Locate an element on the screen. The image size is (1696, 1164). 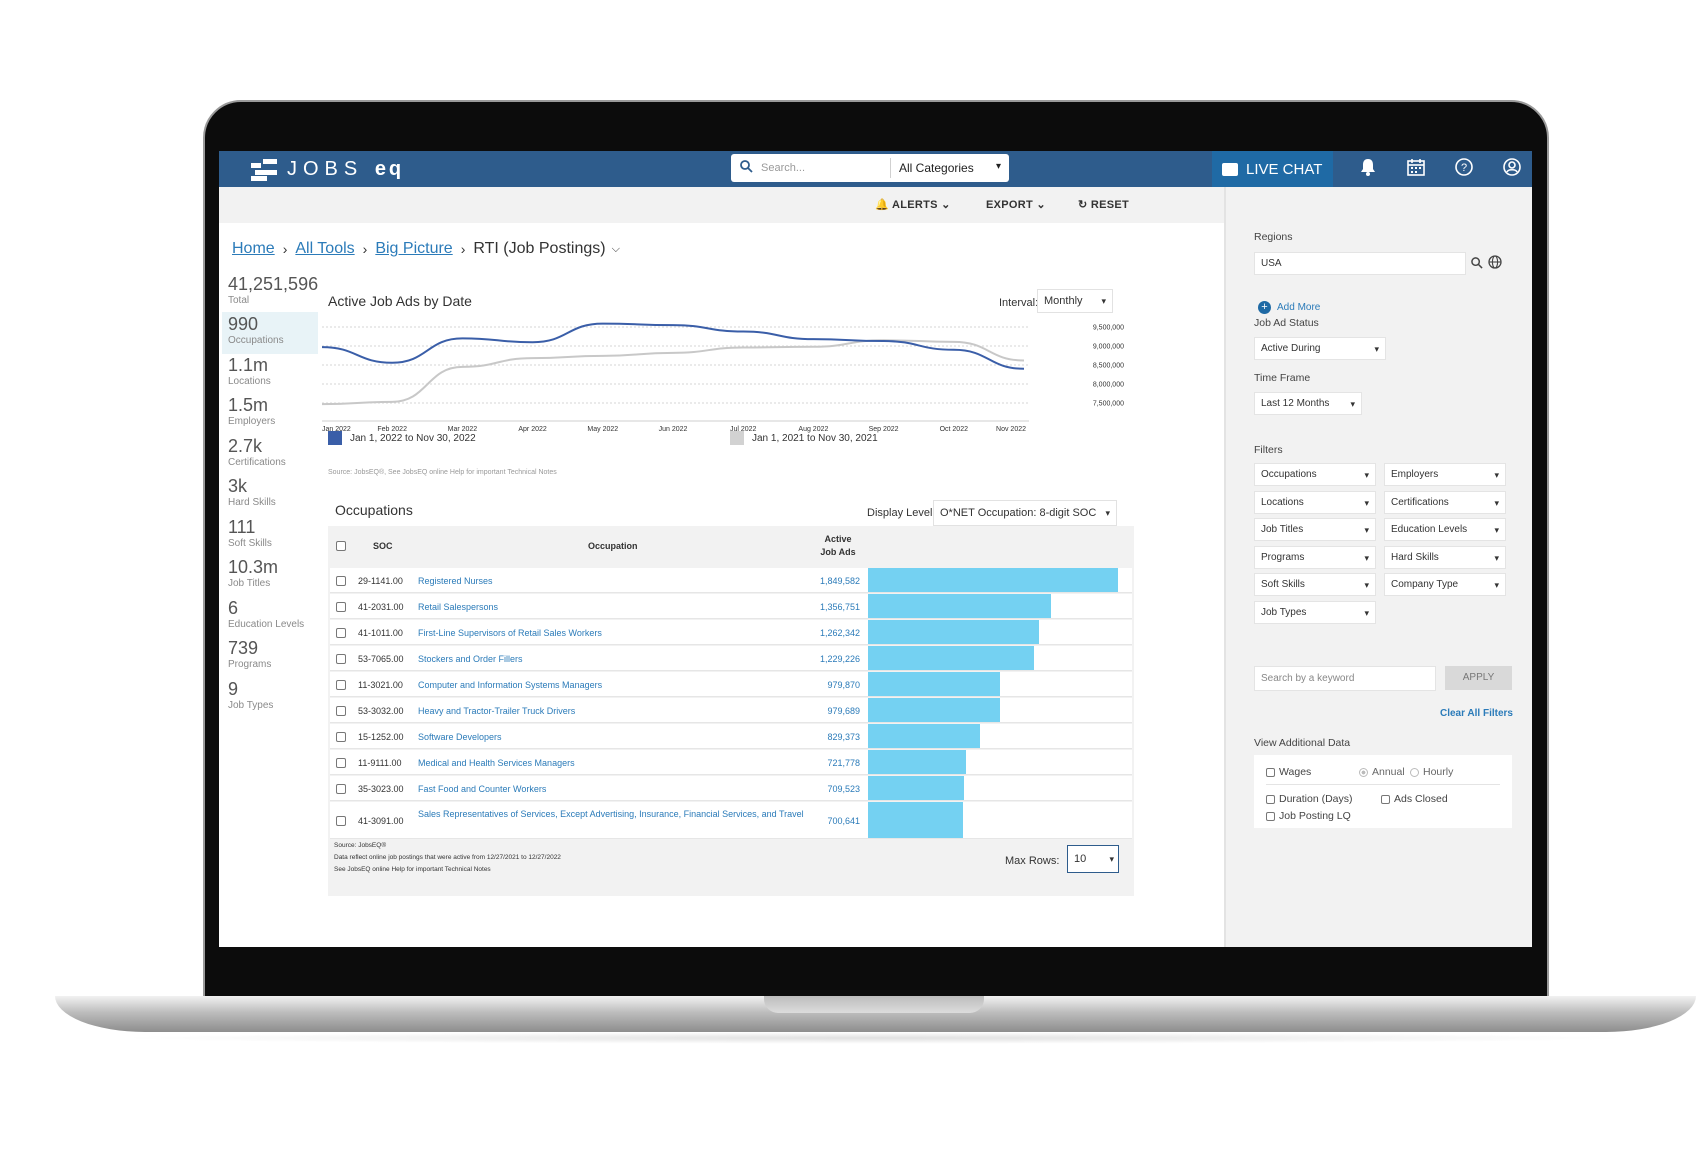
row-occupation-link: Registered Nurses is located at coordinates (455, 581).